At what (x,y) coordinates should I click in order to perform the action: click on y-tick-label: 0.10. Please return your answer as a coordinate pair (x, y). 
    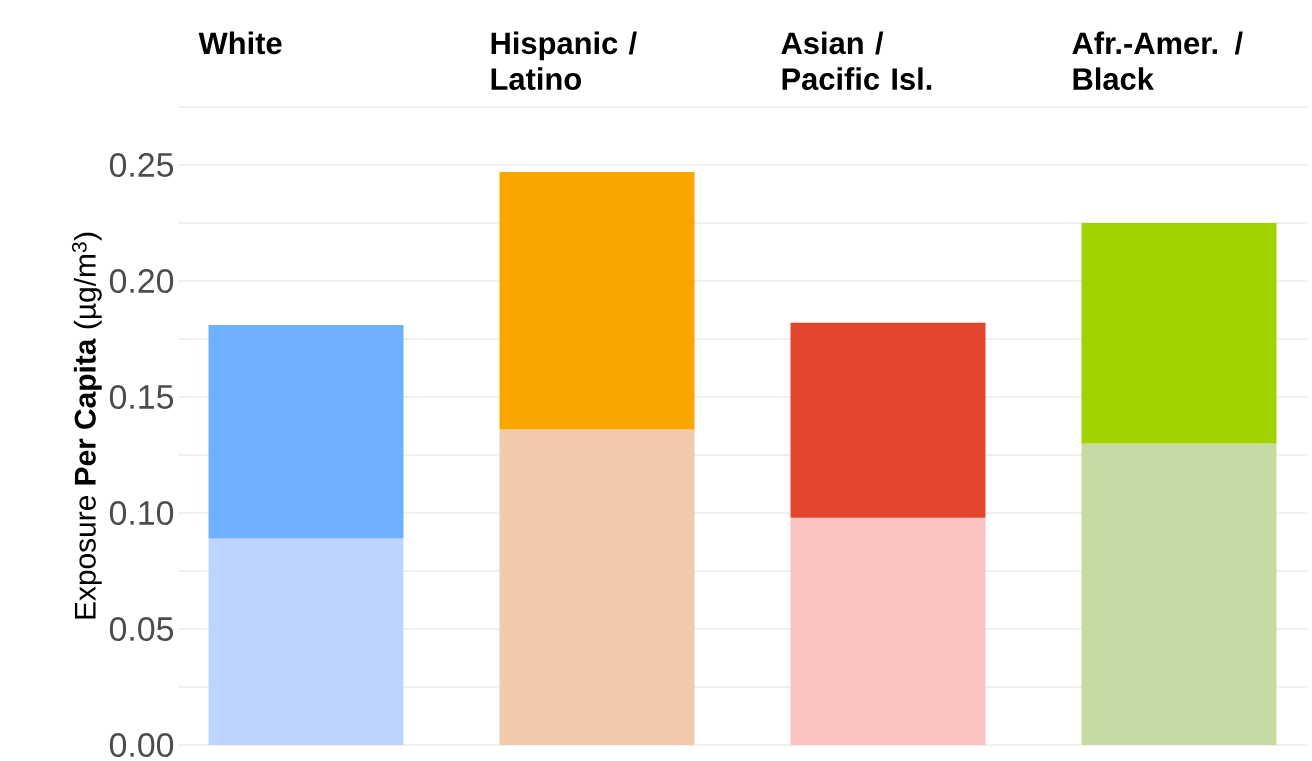
    Looking at the image, I should click on (141, 513).